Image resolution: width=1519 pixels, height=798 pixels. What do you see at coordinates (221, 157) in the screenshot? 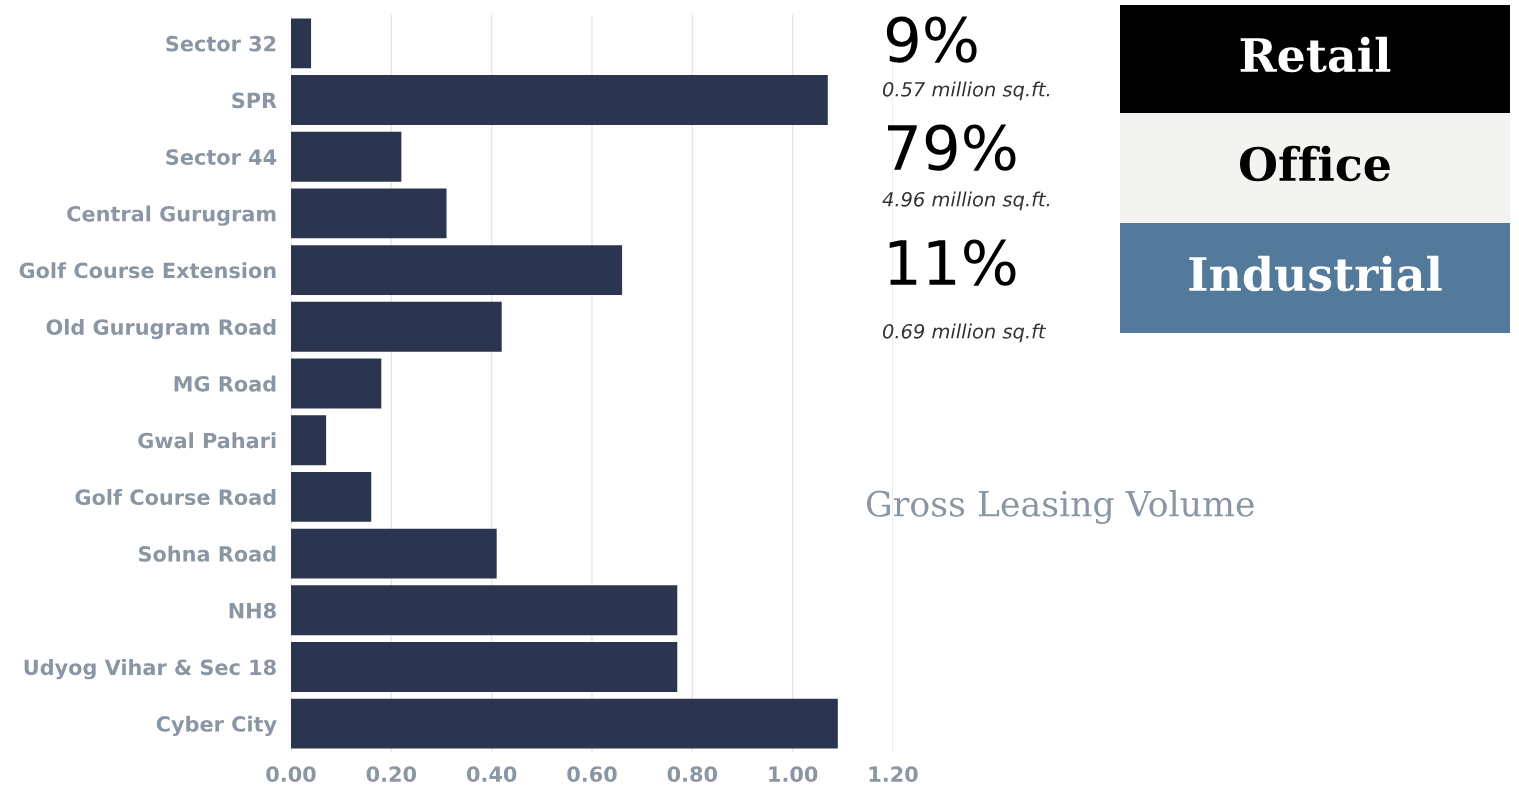
I see `y-tick-label: Sector 44` at bounding box center [221, 157].